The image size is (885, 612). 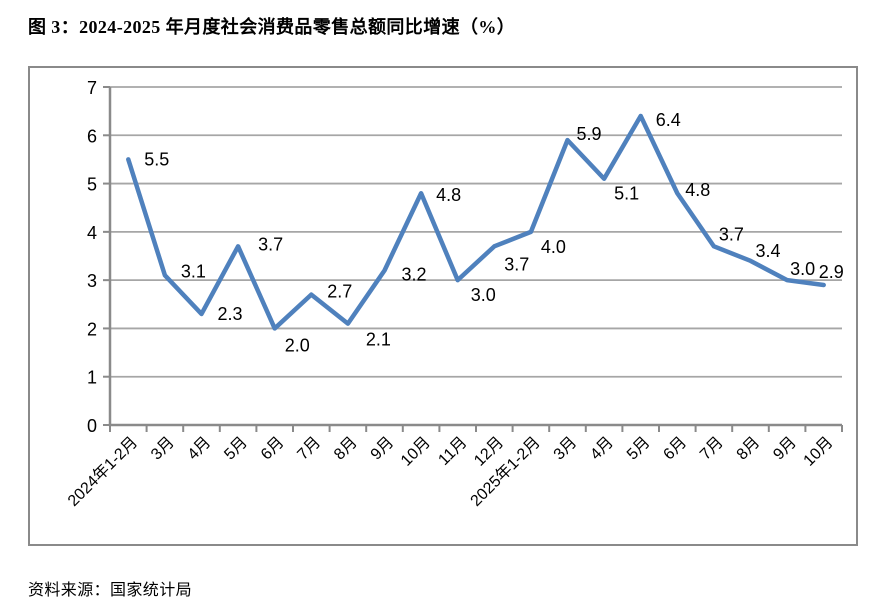 What do you see at coordinates (414, 274) in the screenshot?
I see `data-label: 3.2` at bounding box center [414, 274].